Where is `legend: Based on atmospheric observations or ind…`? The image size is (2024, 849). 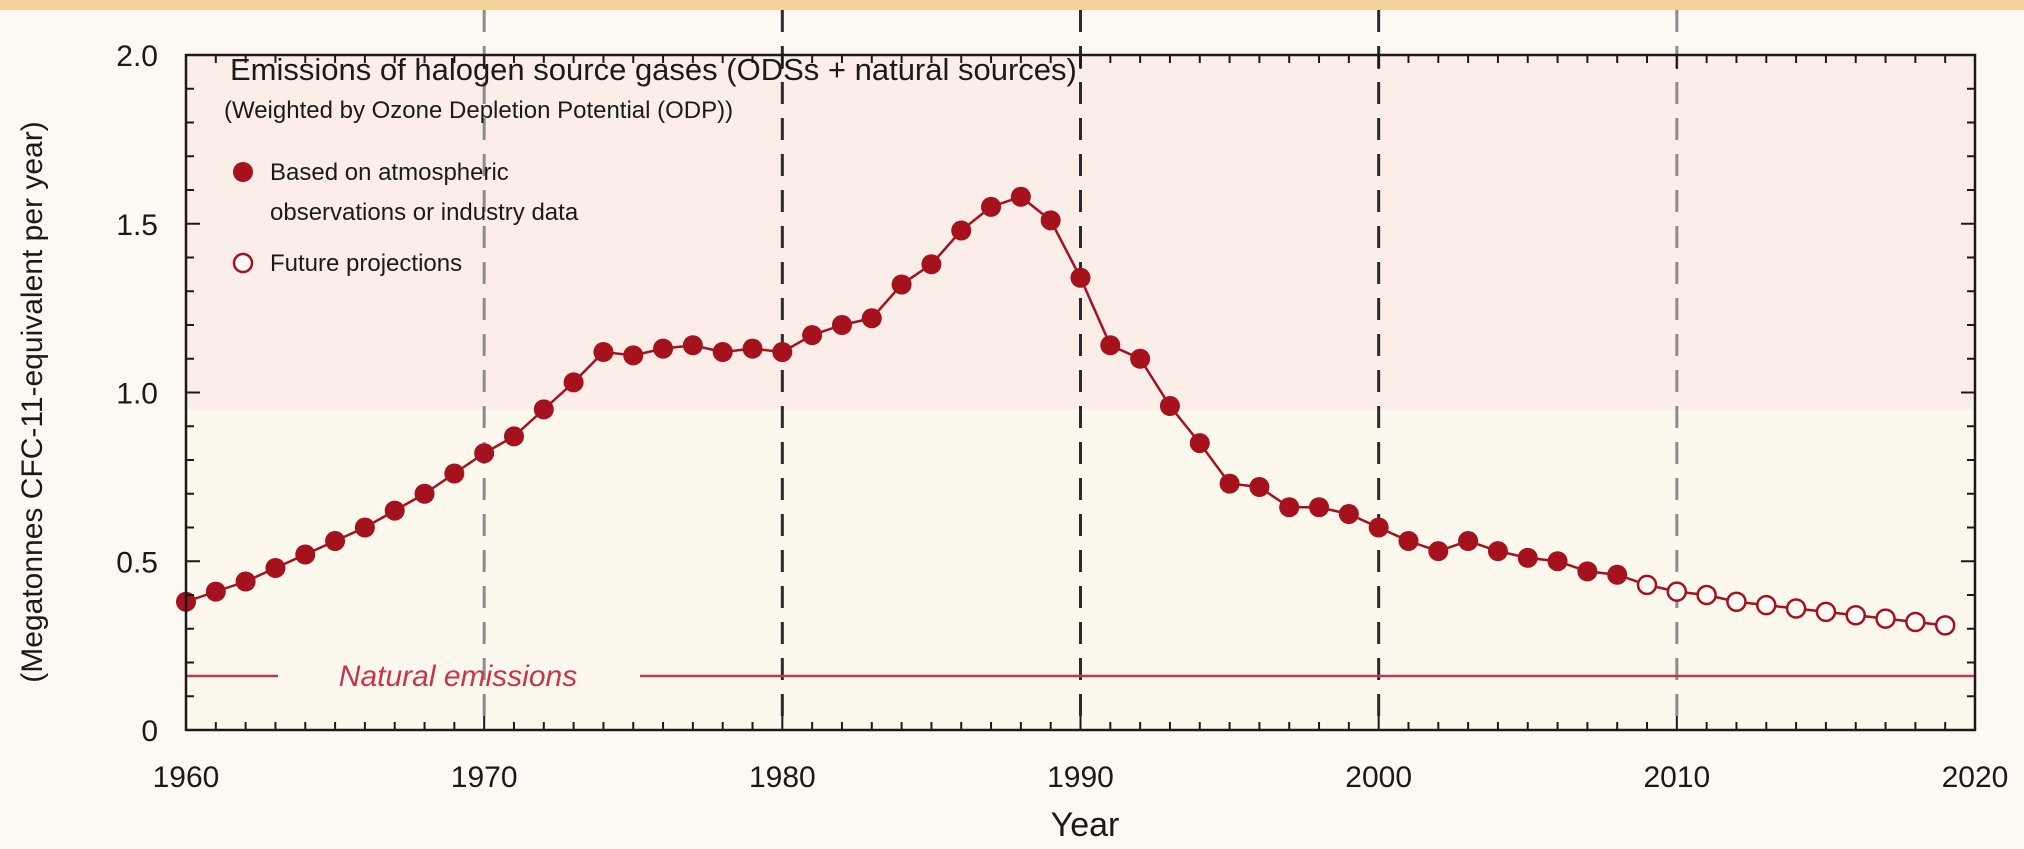 legend: Based on atmospheric observations or ind… is located at coordinates (405, 218).